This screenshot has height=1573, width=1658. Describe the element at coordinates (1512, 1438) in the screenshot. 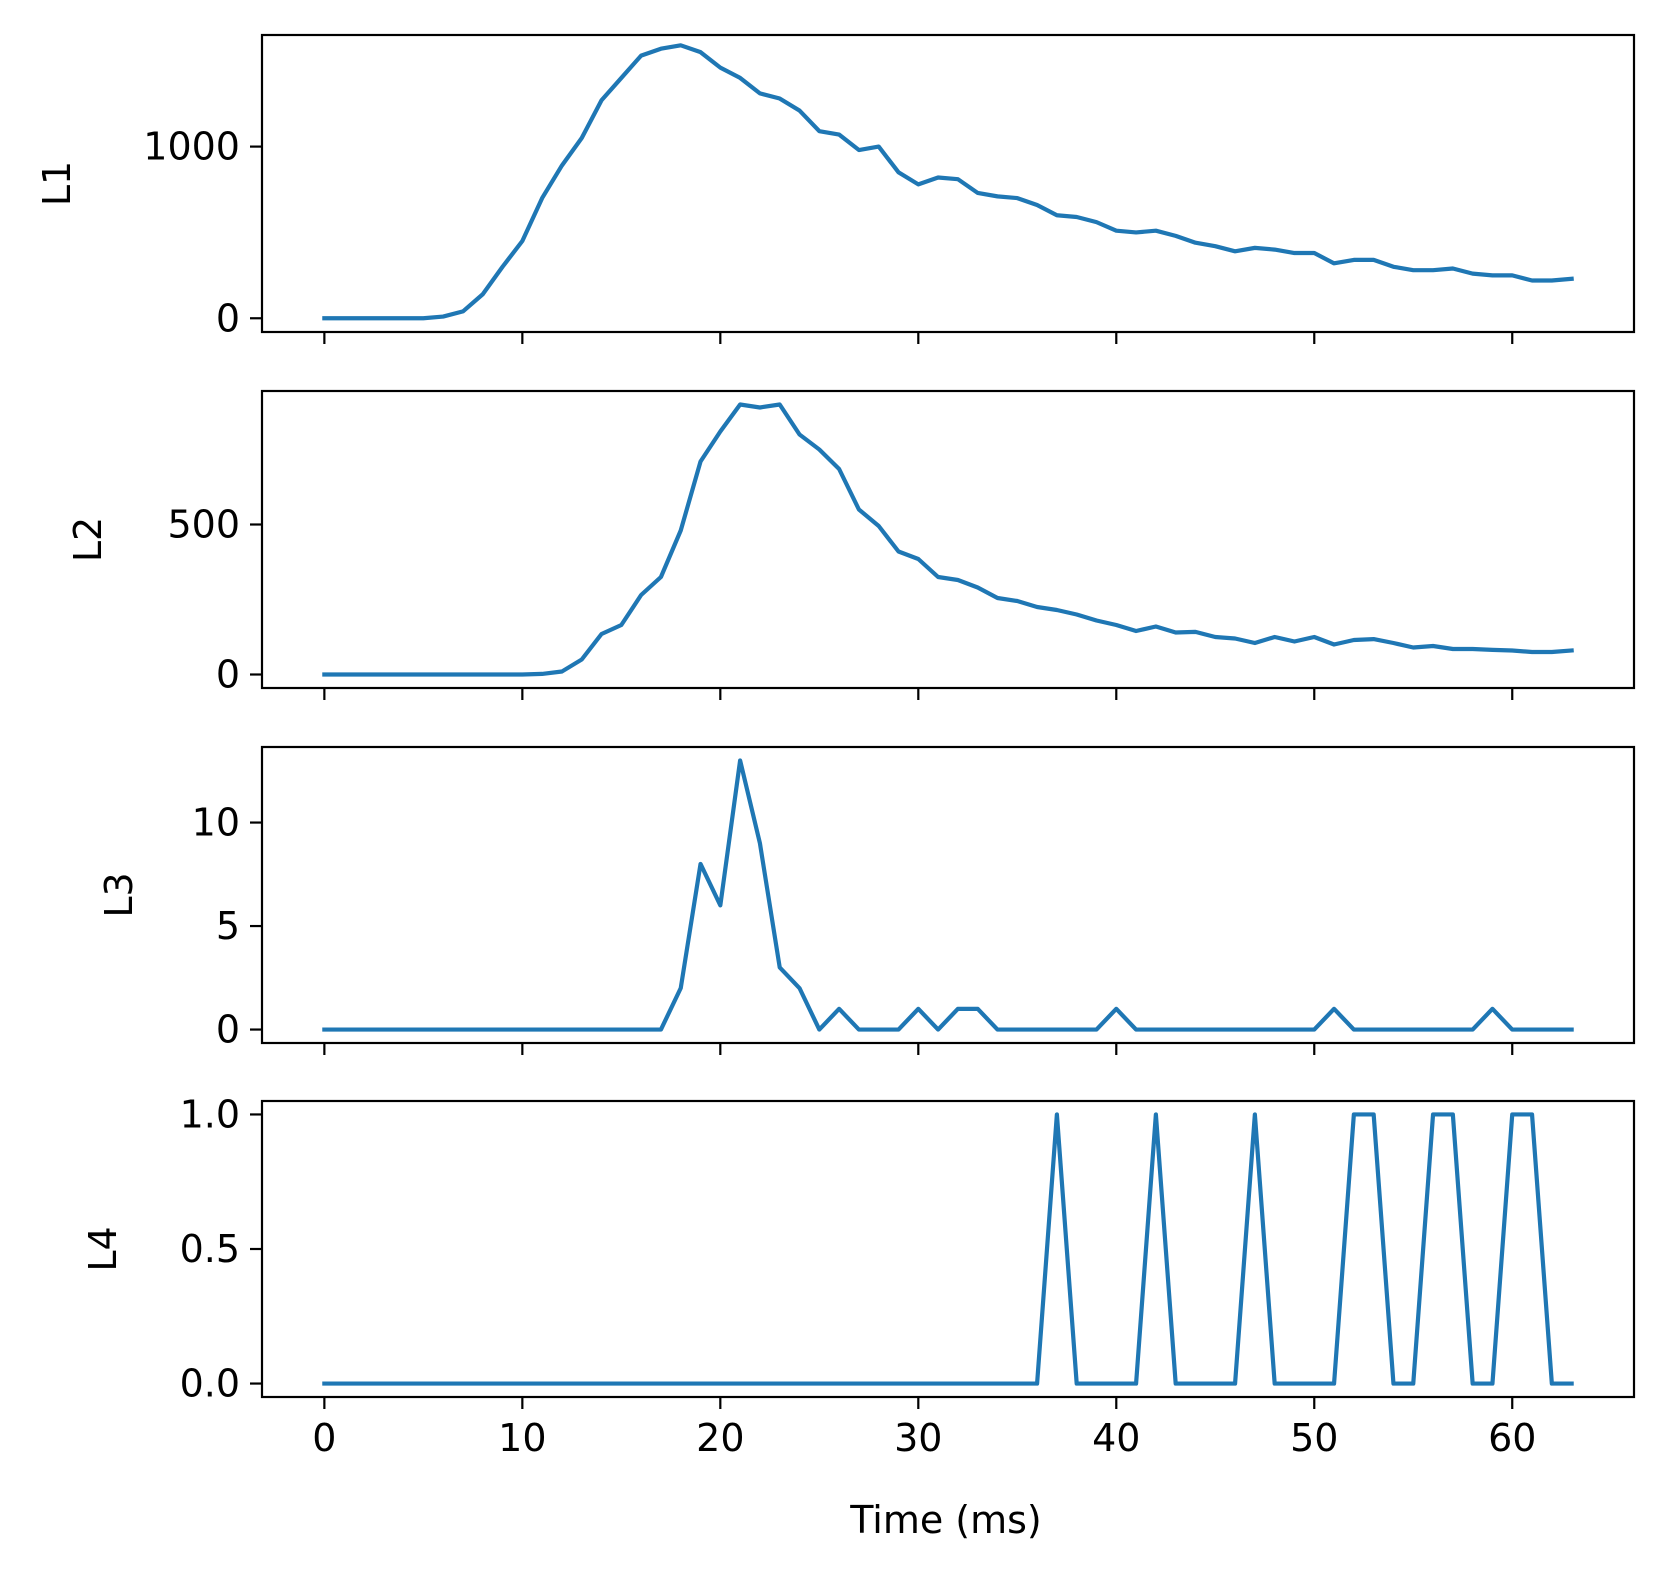

I see `panel-l4-x-tick-label: 60` at that location.